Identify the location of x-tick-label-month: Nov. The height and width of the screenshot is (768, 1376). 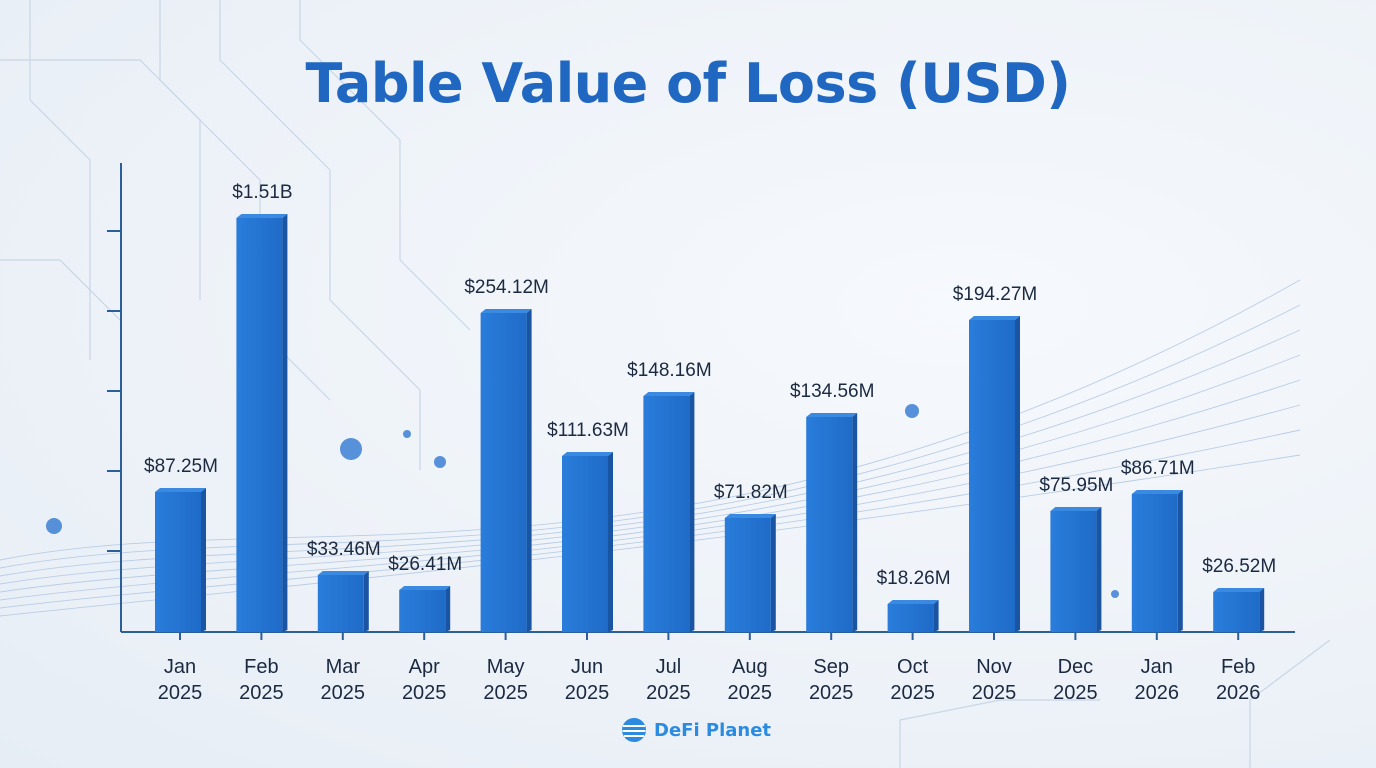
(994, 667).